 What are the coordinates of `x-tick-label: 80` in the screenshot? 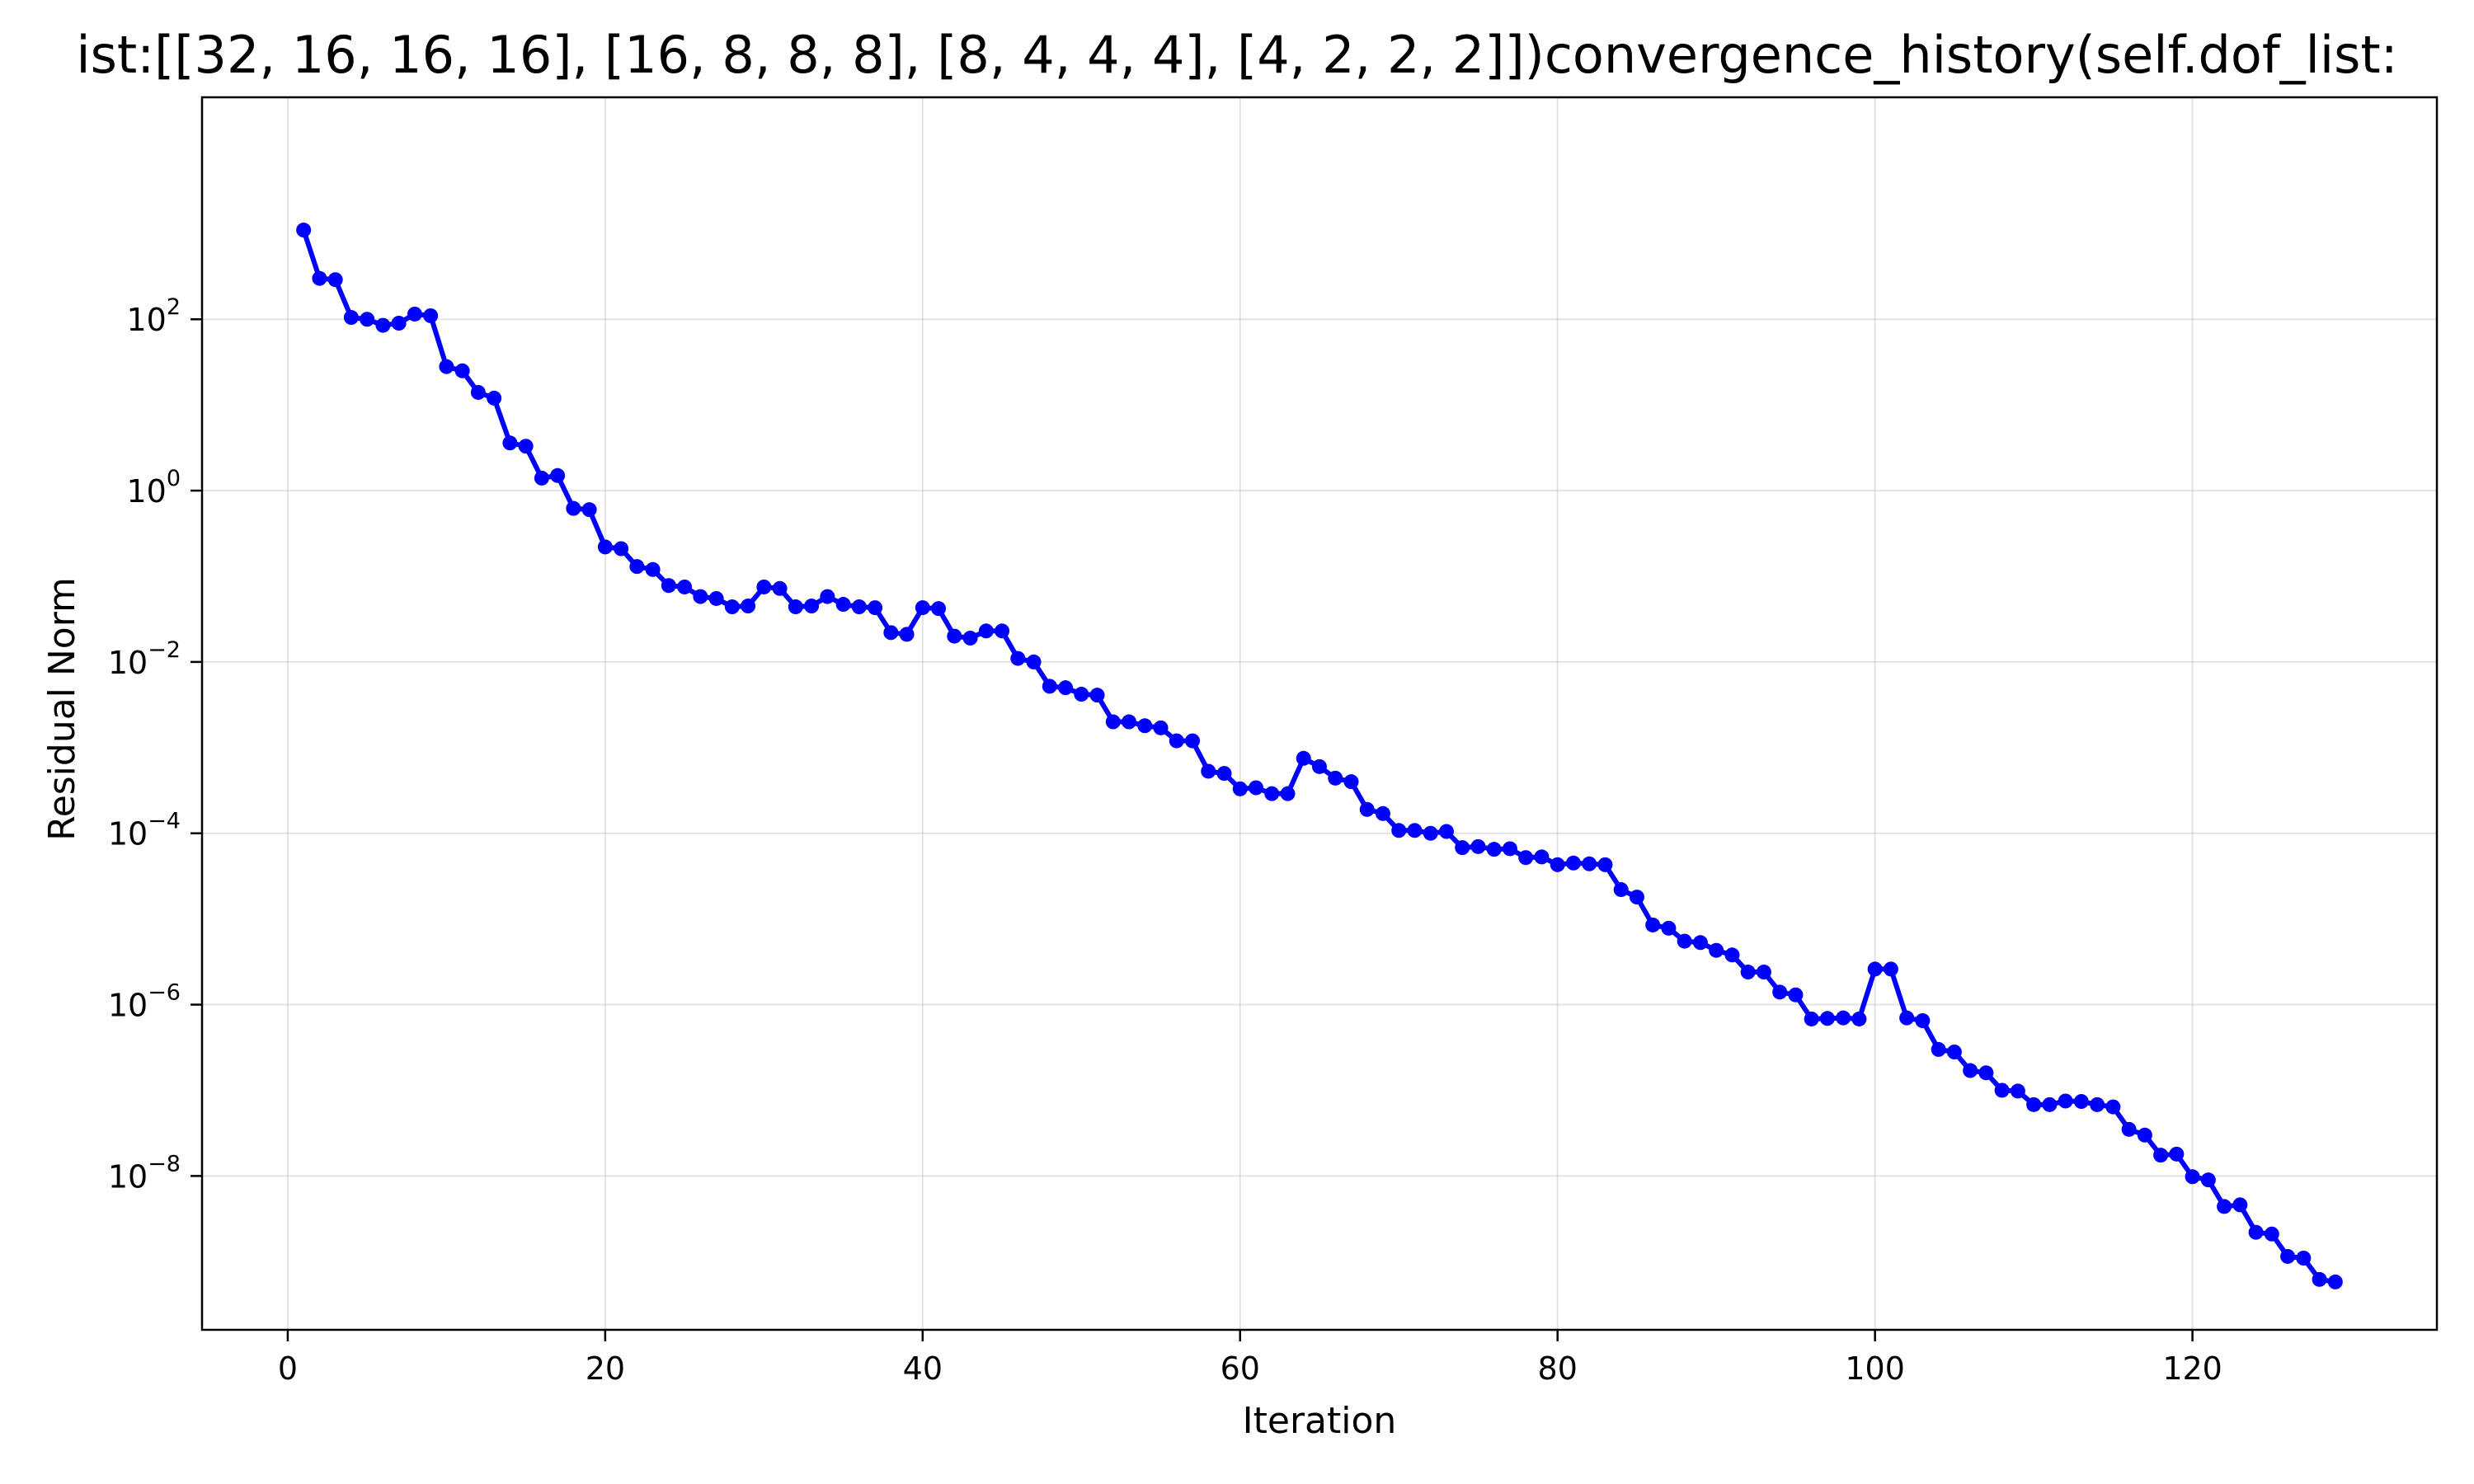 It's located at (1558, 1368).